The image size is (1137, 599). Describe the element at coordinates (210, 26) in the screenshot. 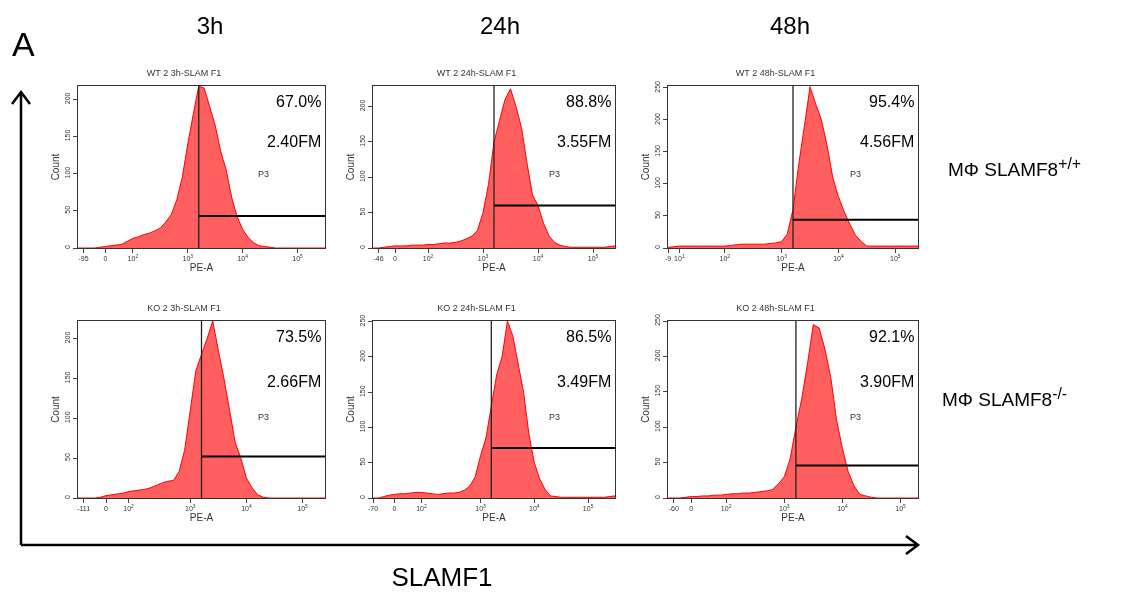

I see `text: 3h` at that location.